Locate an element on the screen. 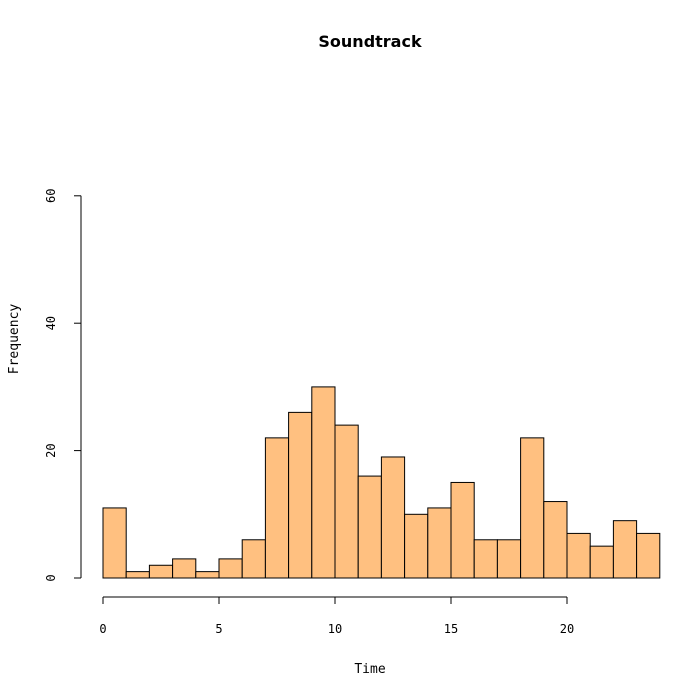  y-axis-label: Frequency is located at coordinates (14, 339).